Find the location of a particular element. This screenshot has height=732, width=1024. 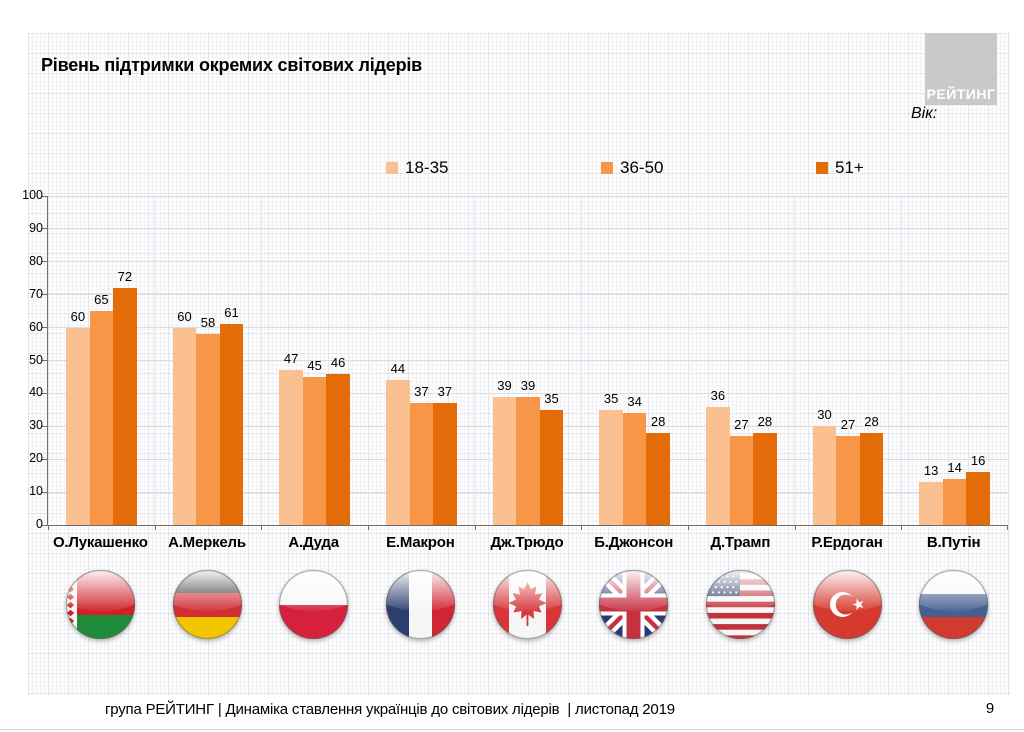

rating-group-logo: РЕЙТИНГ is located at coordinates (961, 69).